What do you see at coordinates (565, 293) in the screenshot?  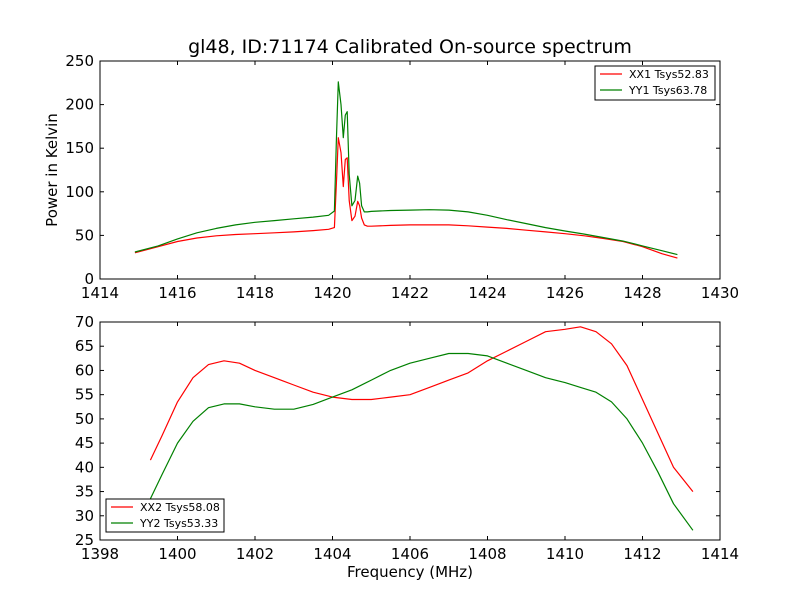 I see `top-x-tick-label: 1426` at bounding box center [565, 293].